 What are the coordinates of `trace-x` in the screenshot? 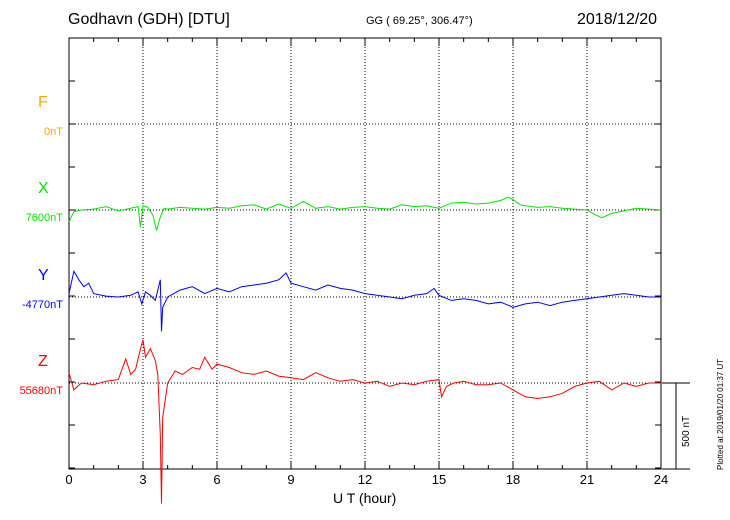 It's located at (365, 213).